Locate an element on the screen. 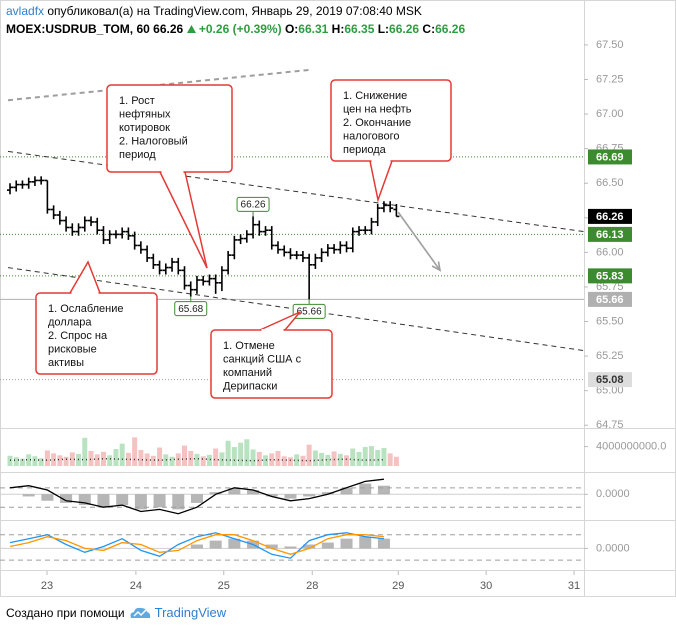  arrow-head is located at coordinates (436, 266).